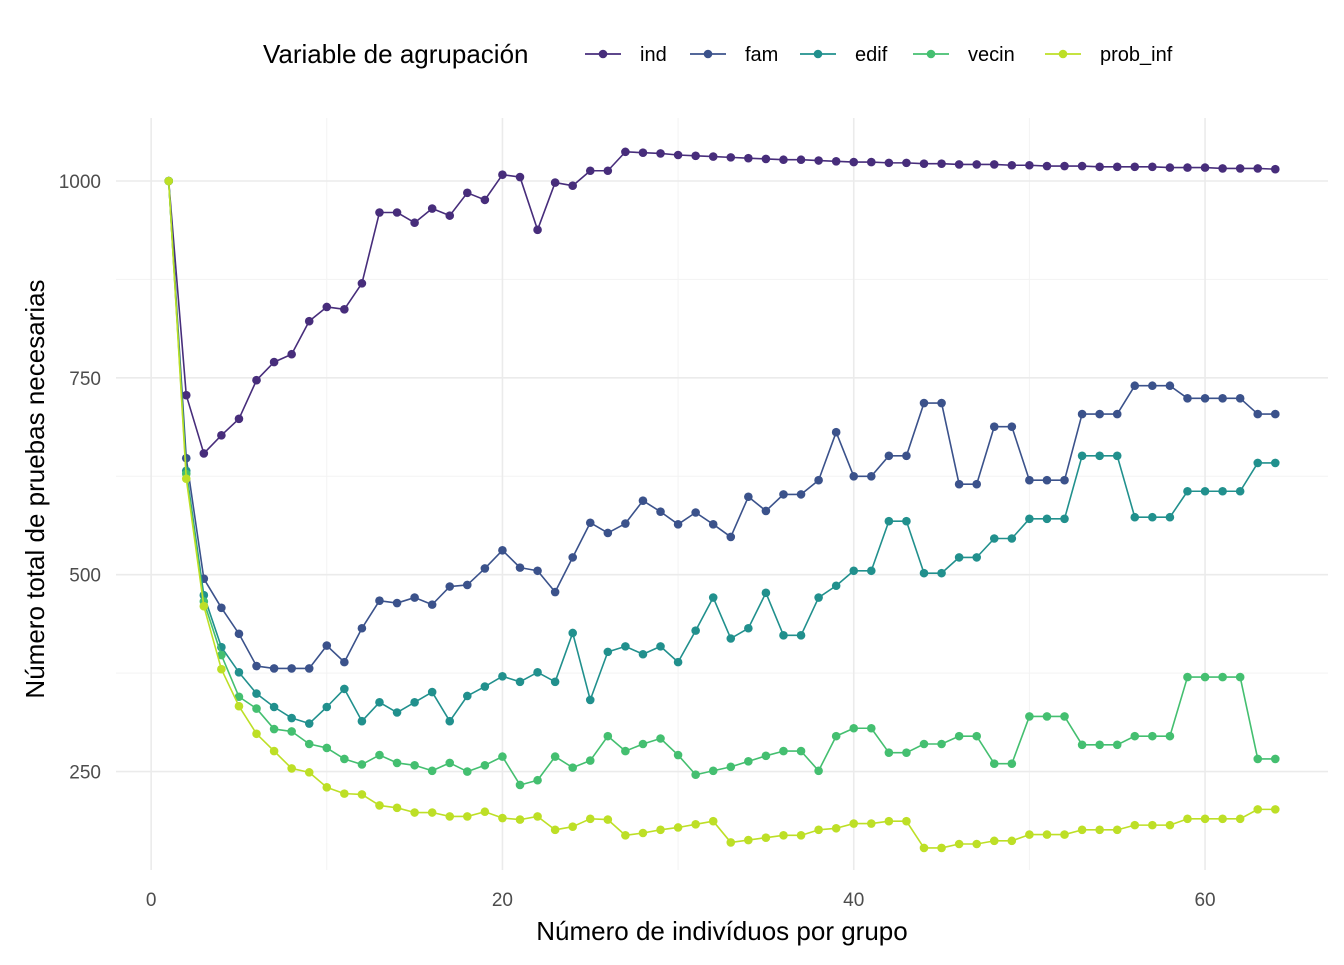 This screenshot has height=965, width=1344. What do you see at coordinates (151, 900) in the screenshot?
I see `x-tick-label: 0` at bounding box center [151, 900].